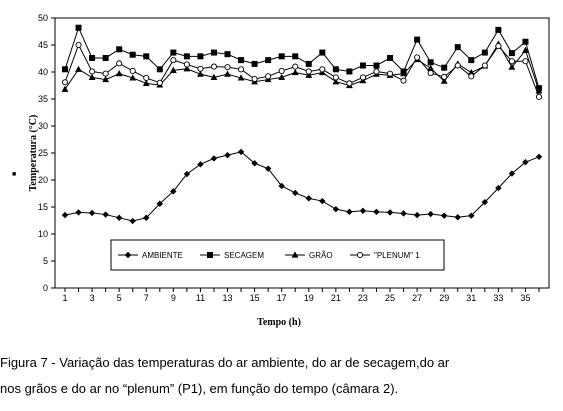 The height and width of the screenshot is (411, 563). What do you see at coordinates (279, 322) in the screenshot?
I see `x-axis-title: Tempo (h)` at bounding box center [279, 322].